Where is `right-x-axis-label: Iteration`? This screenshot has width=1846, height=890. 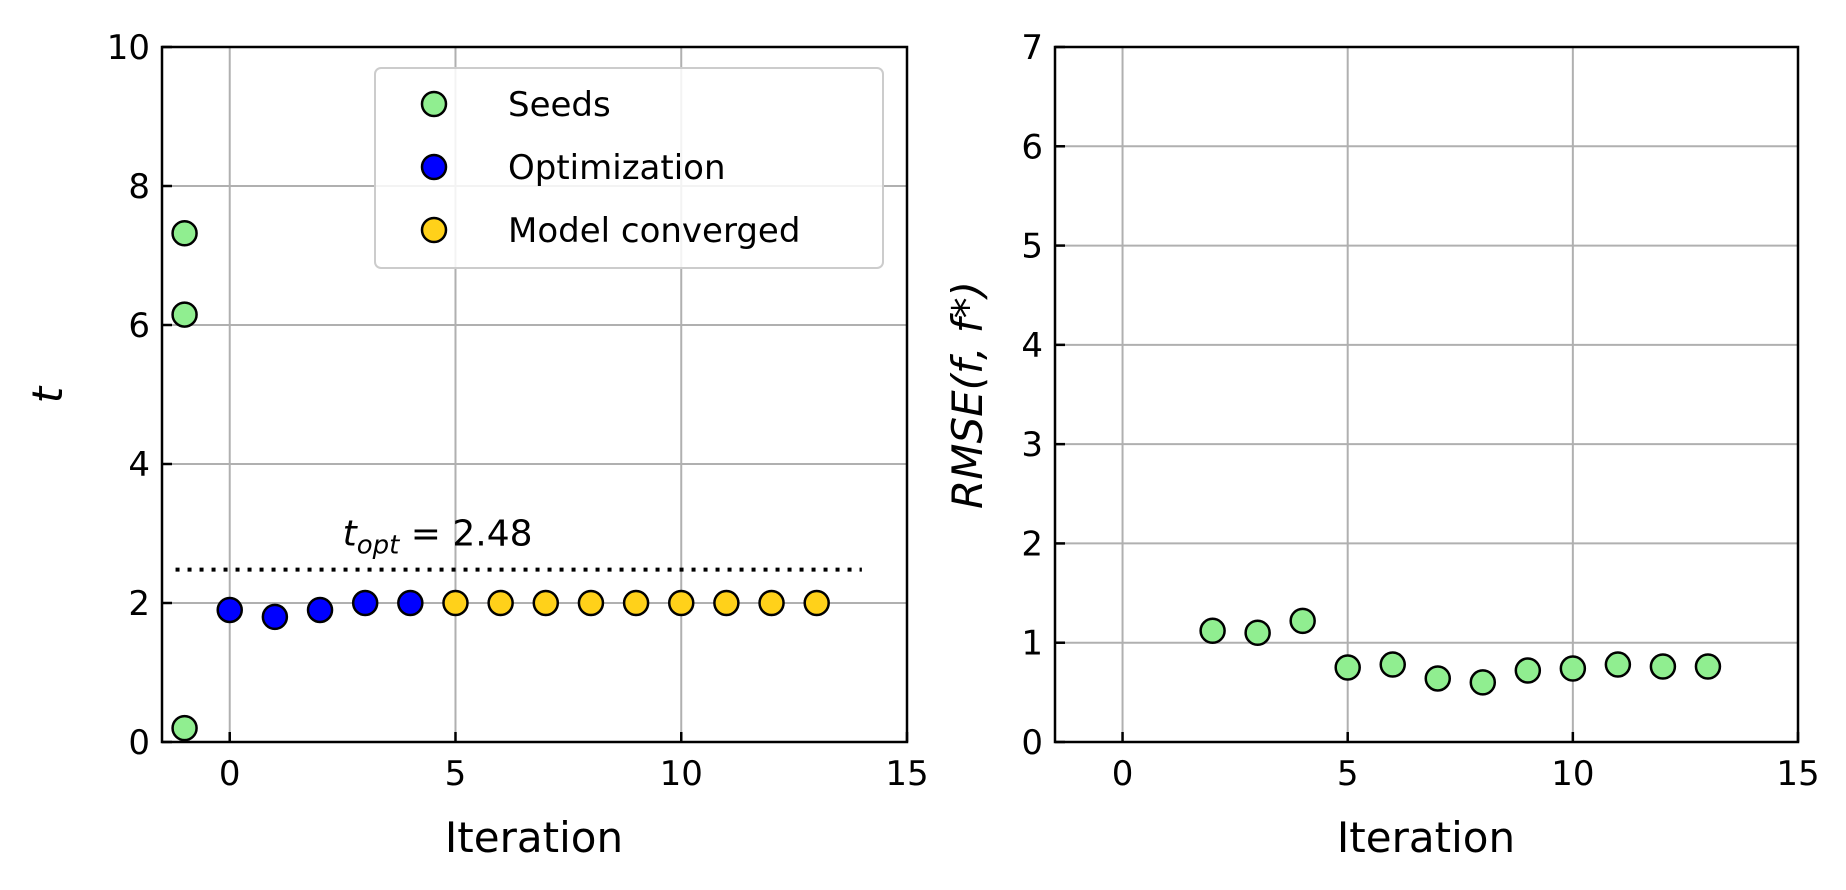
right-x-axis-label: Iteration is located at coordinates (1426, 837).